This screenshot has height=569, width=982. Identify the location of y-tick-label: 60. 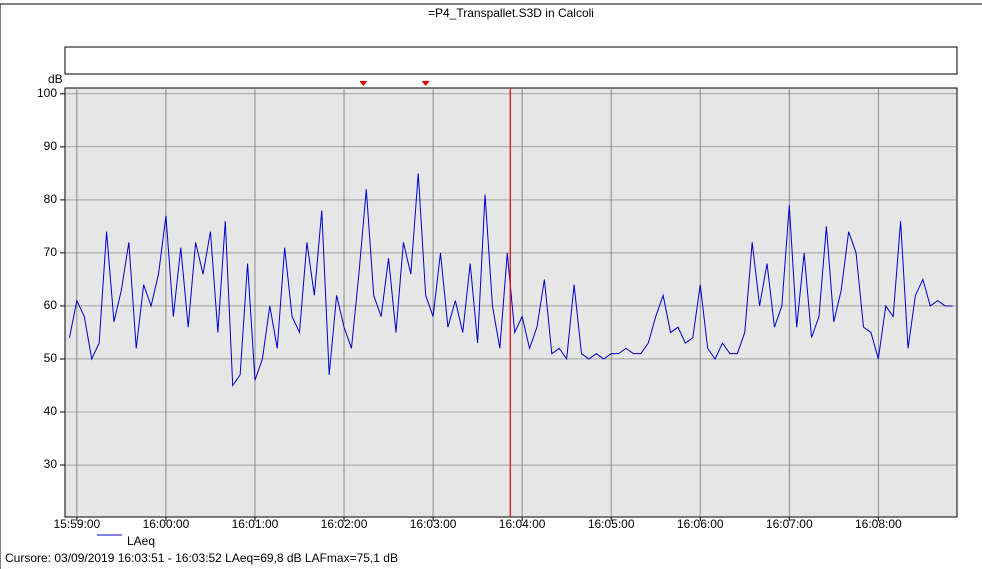
(51, 305).